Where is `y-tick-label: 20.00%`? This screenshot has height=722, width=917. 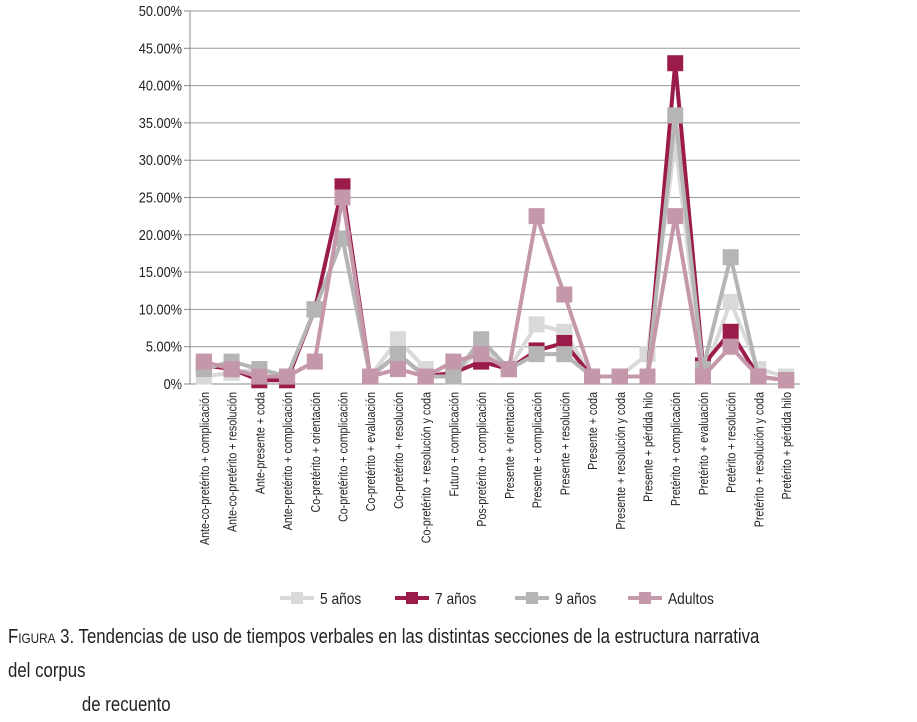
y-tick-label: 20.00% is located at coordinates (160, 234).